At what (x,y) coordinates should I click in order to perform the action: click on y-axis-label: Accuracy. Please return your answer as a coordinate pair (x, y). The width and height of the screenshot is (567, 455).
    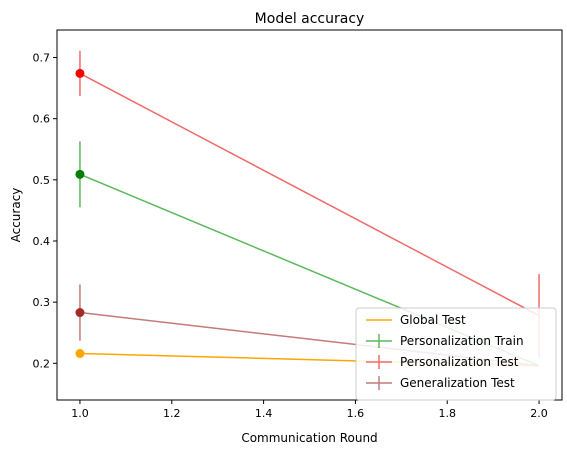
    Looking at the image, I should click on (16, 215).